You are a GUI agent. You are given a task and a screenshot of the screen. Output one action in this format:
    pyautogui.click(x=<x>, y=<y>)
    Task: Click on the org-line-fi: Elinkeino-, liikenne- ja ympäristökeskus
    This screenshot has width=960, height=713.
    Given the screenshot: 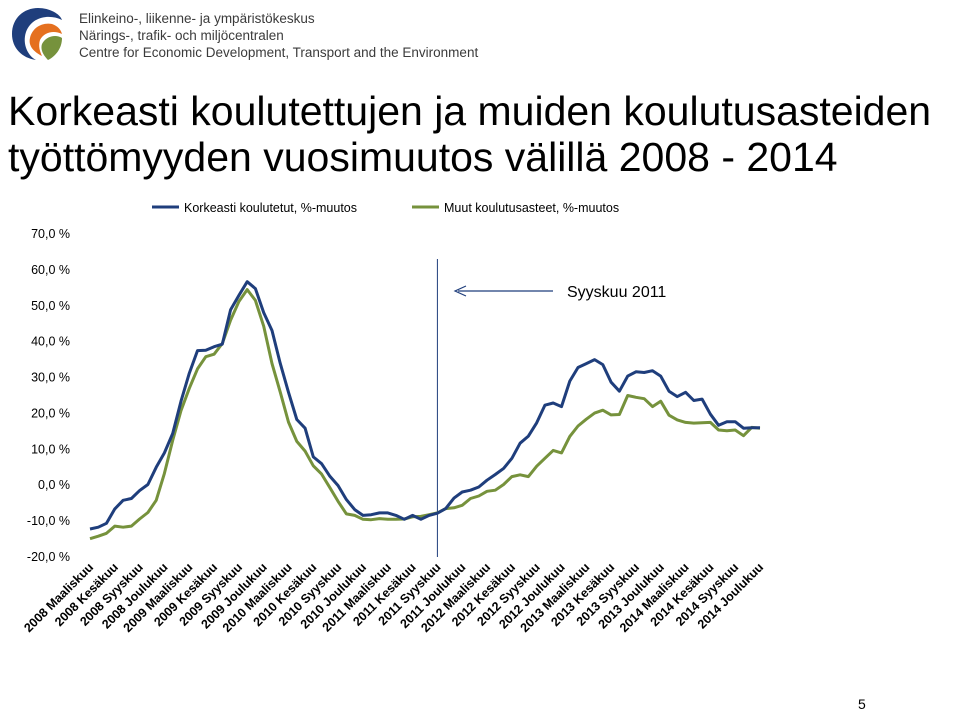 What is the action you would take?
    pyautogui.click(x=197, y=18)
    